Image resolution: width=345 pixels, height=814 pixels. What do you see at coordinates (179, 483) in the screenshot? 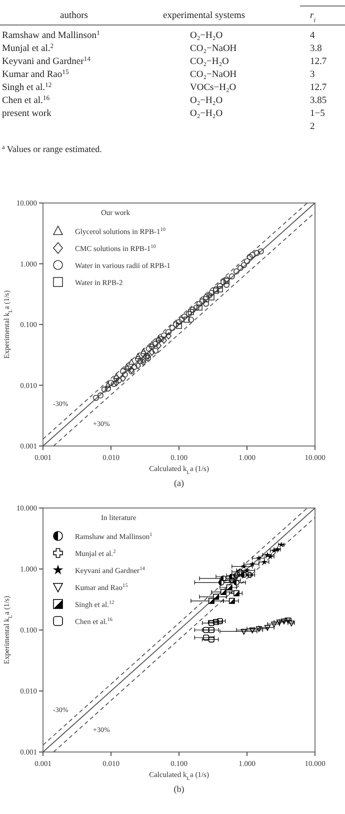
I see `text: (a)` at bounding box center [179, 483].